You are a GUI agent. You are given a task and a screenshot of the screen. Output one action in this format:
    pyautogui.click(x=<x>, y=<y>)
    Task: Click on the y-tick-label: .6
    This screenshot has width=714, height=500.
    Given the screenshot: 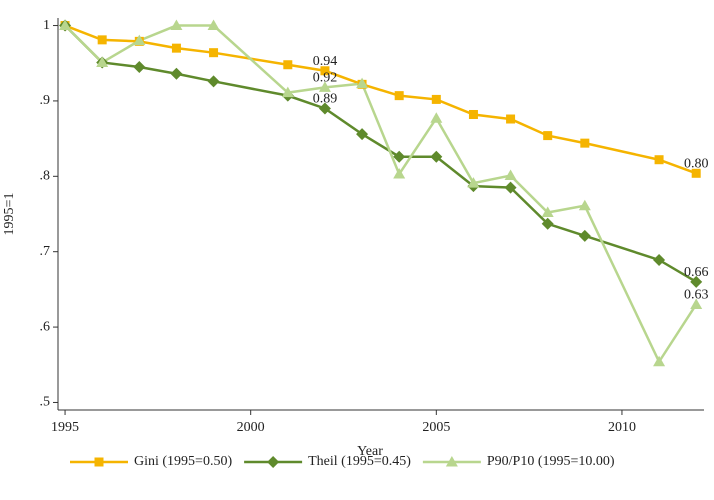 What is the action you would take?
    pyautogui.click(x=45, y=326)
    